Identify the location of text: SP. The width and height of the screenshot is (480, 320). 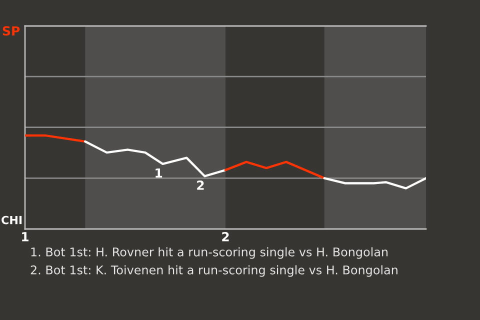
(11, 31).